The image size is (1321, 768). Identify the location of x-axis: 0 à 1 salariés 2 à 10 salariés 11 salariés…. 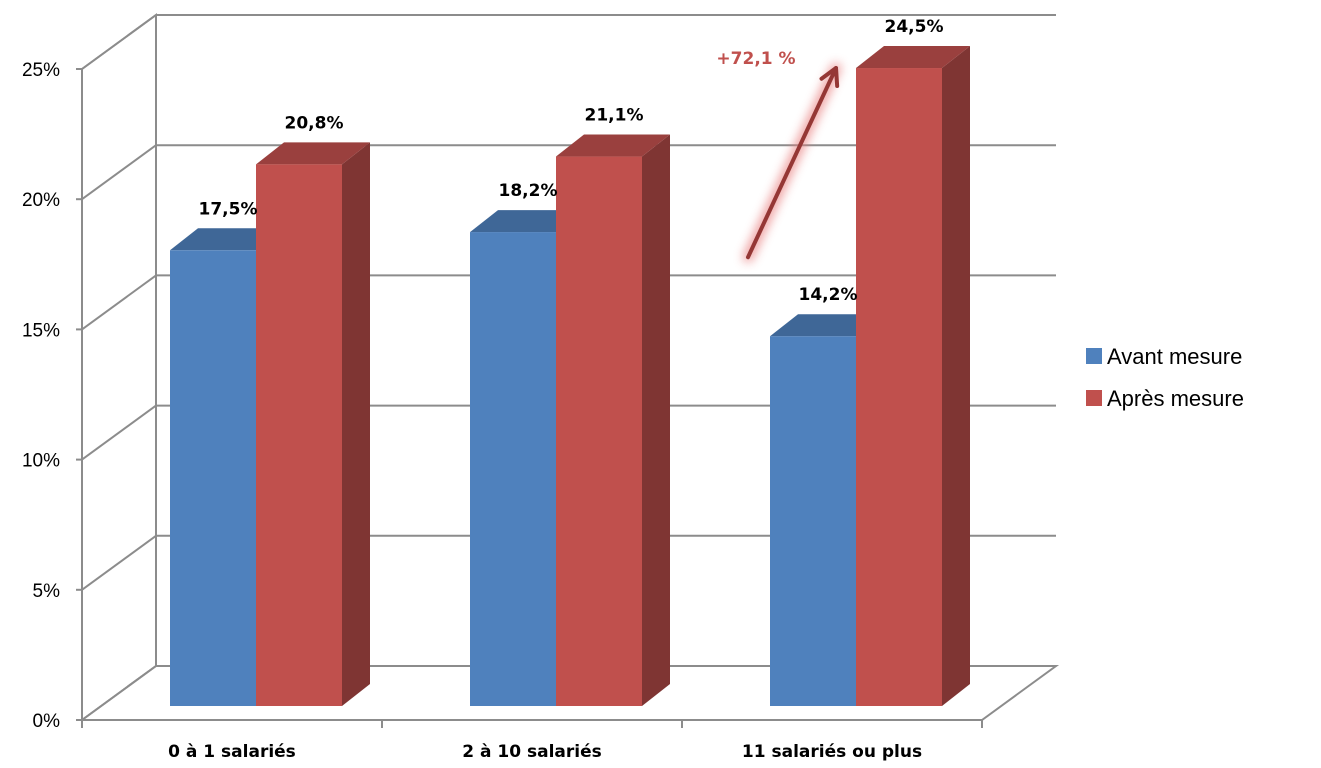
(532, 740).